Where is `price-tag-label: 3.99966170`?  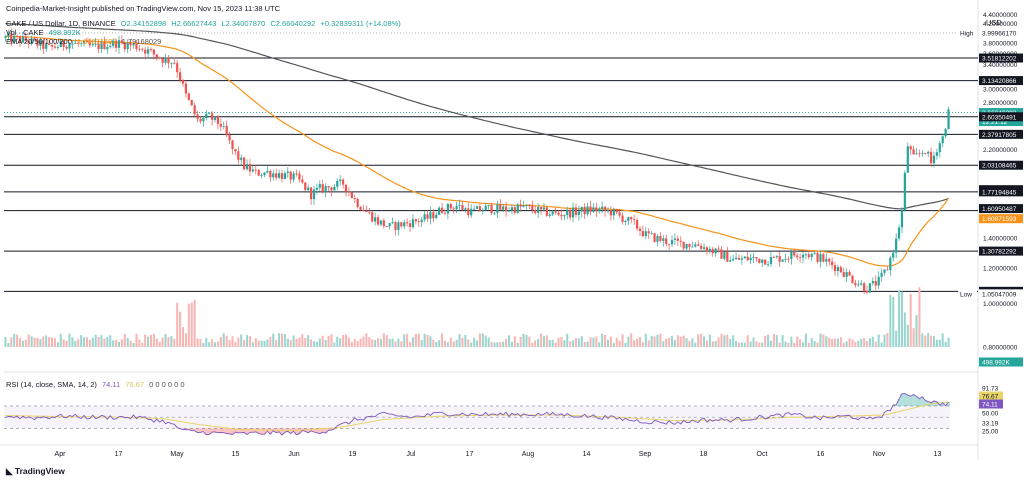 price-tag-label: 3.99966170 is located at coordinates (999, 33).